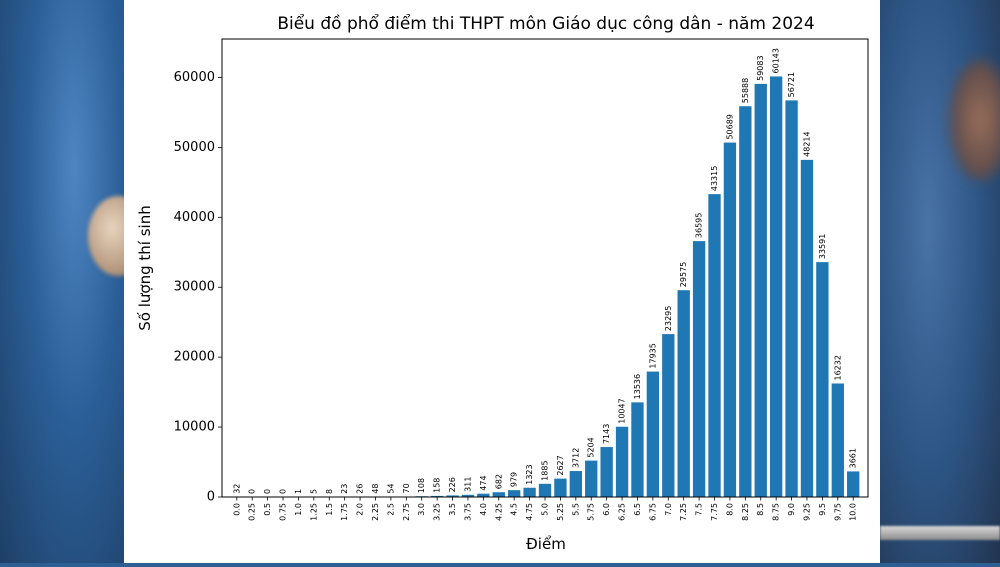  What do you see at coordinates (729, 509) in the screenshot?
I see `x-tick-label: 8.0` at bounding box center [729, 509].